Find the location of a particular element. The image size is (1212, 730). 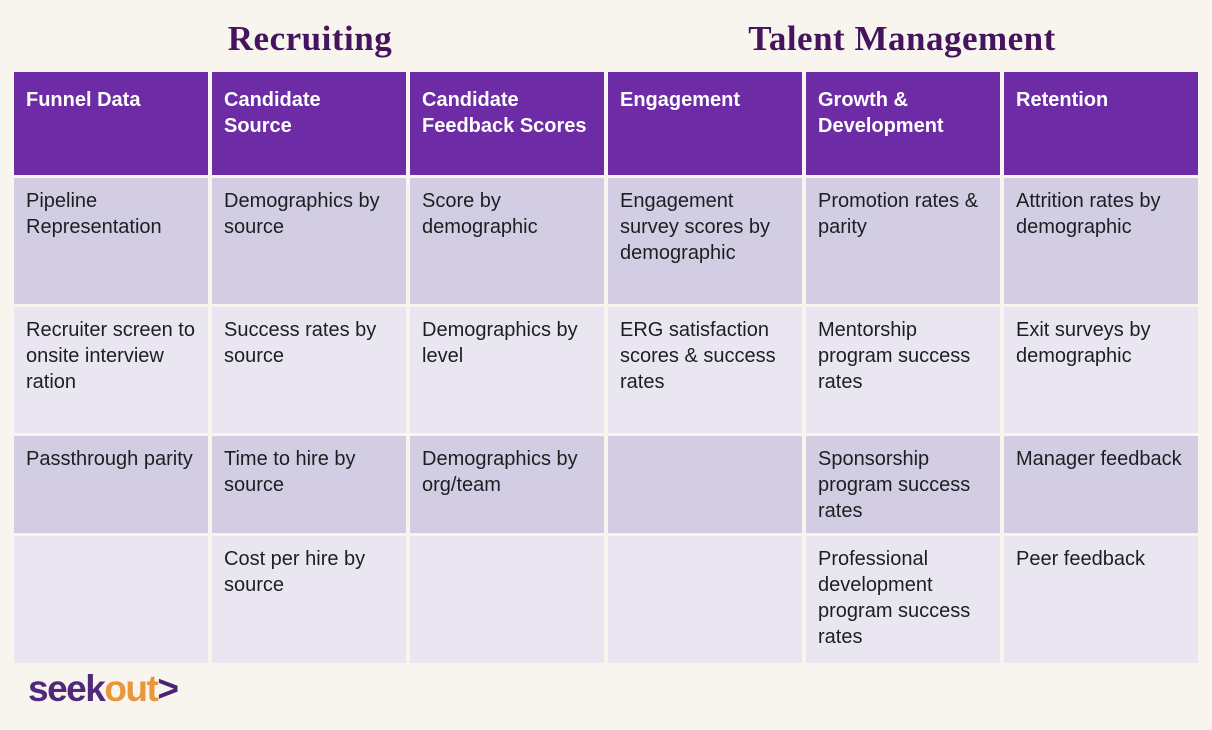

table-cell: Attrition rates by demographic is located at coordinates (1101, 241).